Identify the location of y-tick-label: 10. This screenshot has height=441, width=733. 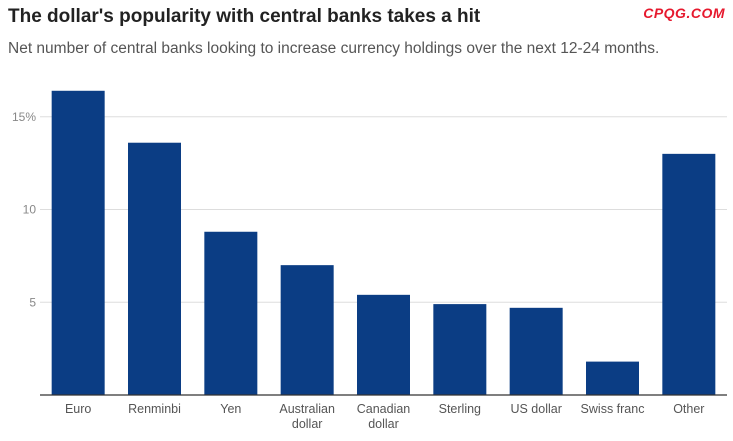
(30, 210).